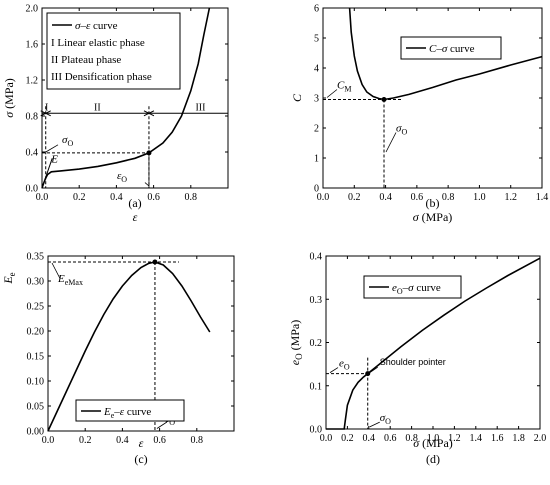  I want to click on y-tick-label: 0.2, so click(316, 343).